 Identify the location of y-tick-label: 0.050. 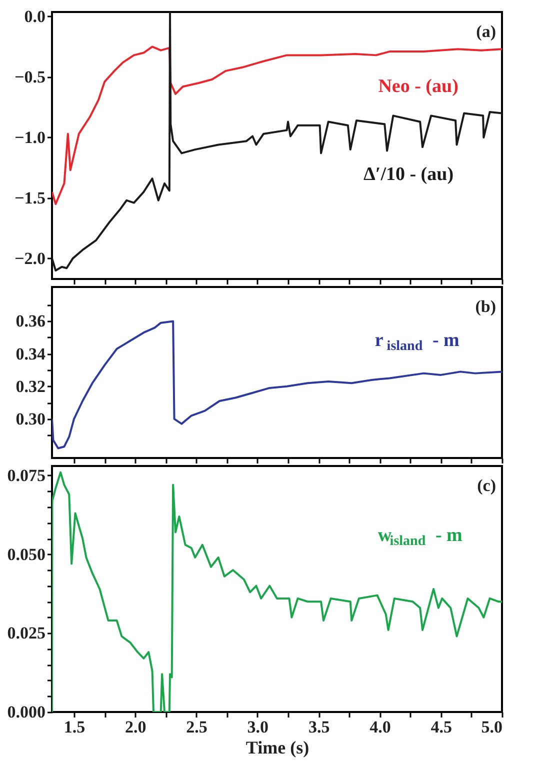
(26, 554).